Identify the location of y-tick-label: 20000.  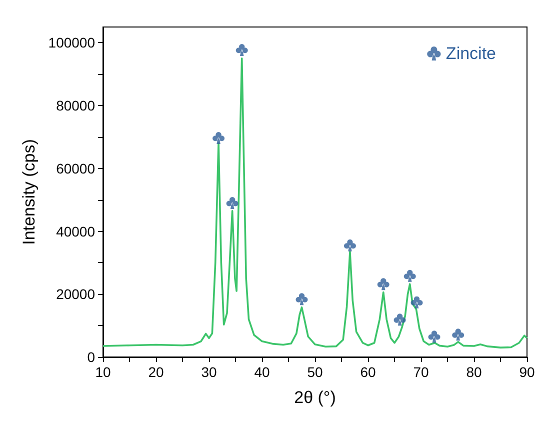
(76, 294).